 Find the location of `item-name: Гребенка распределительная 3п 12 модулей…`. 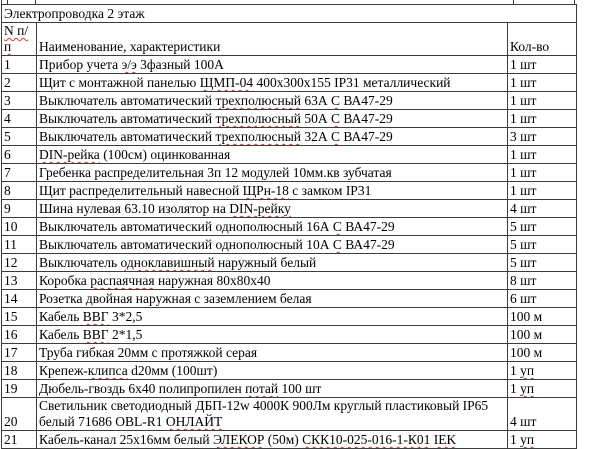

item-name: Гребенка распределительная 3п 12 модулей… is located at coordinates (272, 172).